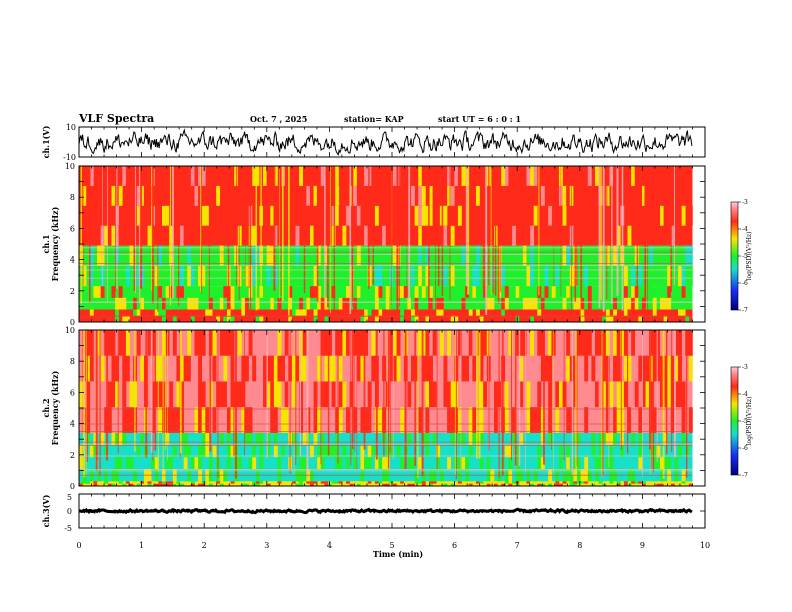 The height and width of the screenshot is (612, 792). Describe the element at coordinates (78, 545) in the screenshot. I see `time-tick-label: 0` at that location.